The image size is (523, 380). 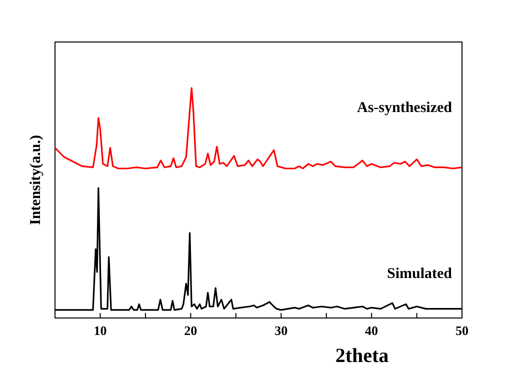 What do you see at coordinates (371, 330) in the screenshot?
I see `x-tick-label: 40` at bounding box center [371, 330].